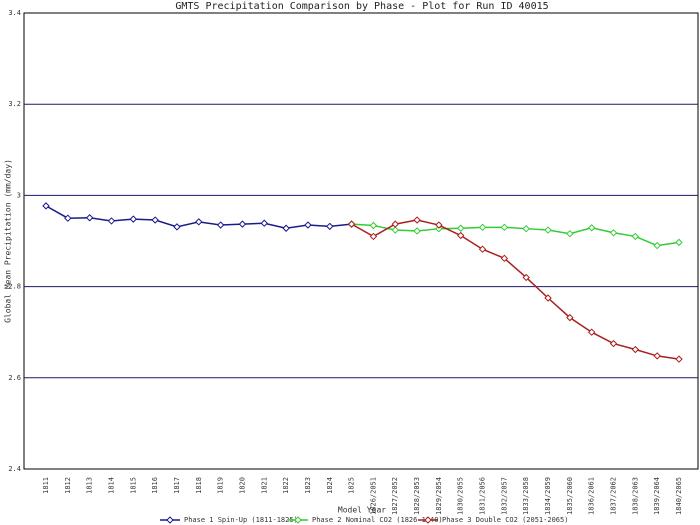 This screenshot has width=700, height=525. What do you see at coordinates (614, 496) in the screenshot?
I see `x-tick-label: 1837/2062` at bounding box center [614, 496].